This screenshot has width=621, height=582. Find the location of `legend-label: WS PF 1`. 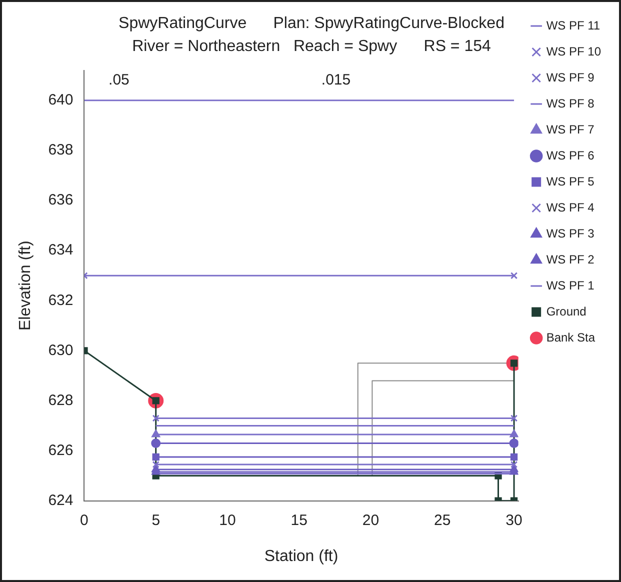

legend-label: WS PF 1 is located at coordinates (570, 285).